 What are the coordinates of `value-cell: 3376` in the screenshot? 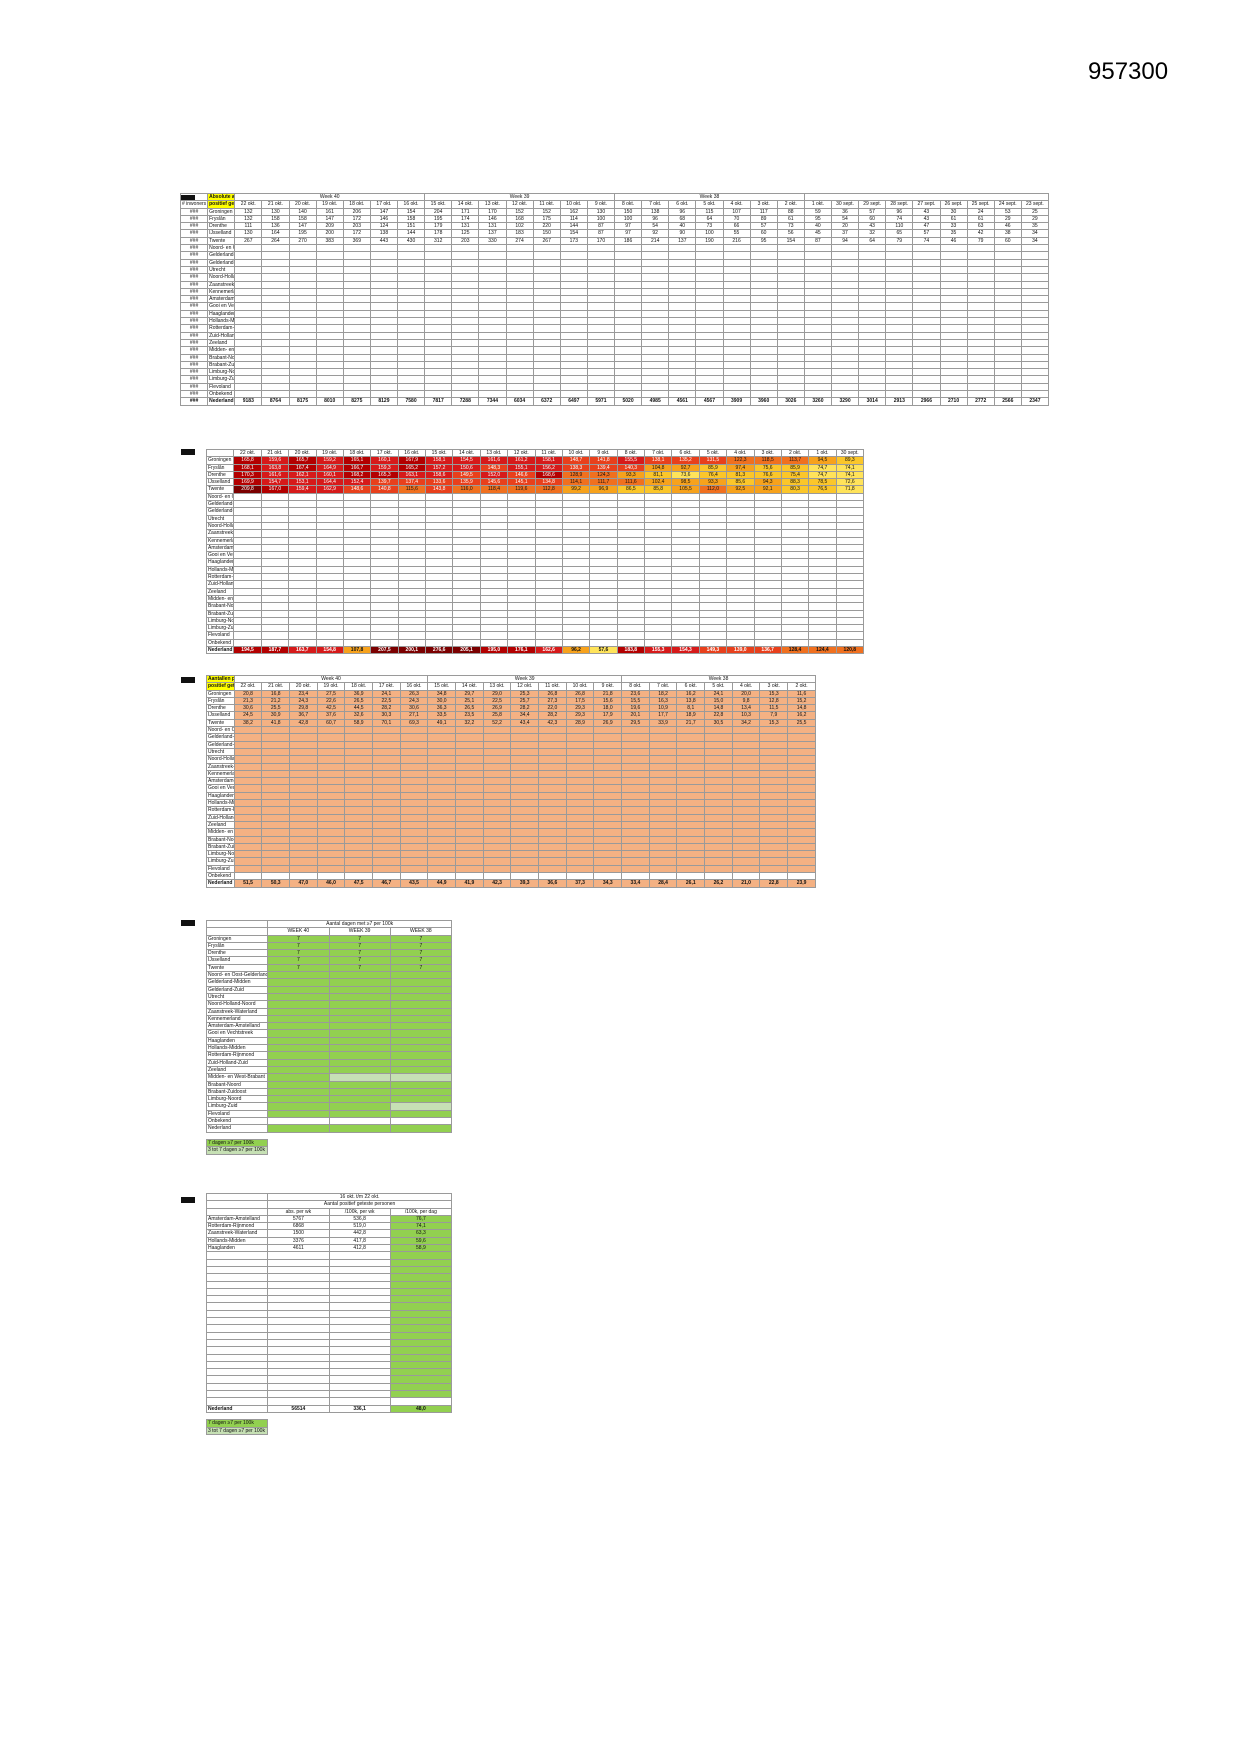 It's located at (298, 1241).